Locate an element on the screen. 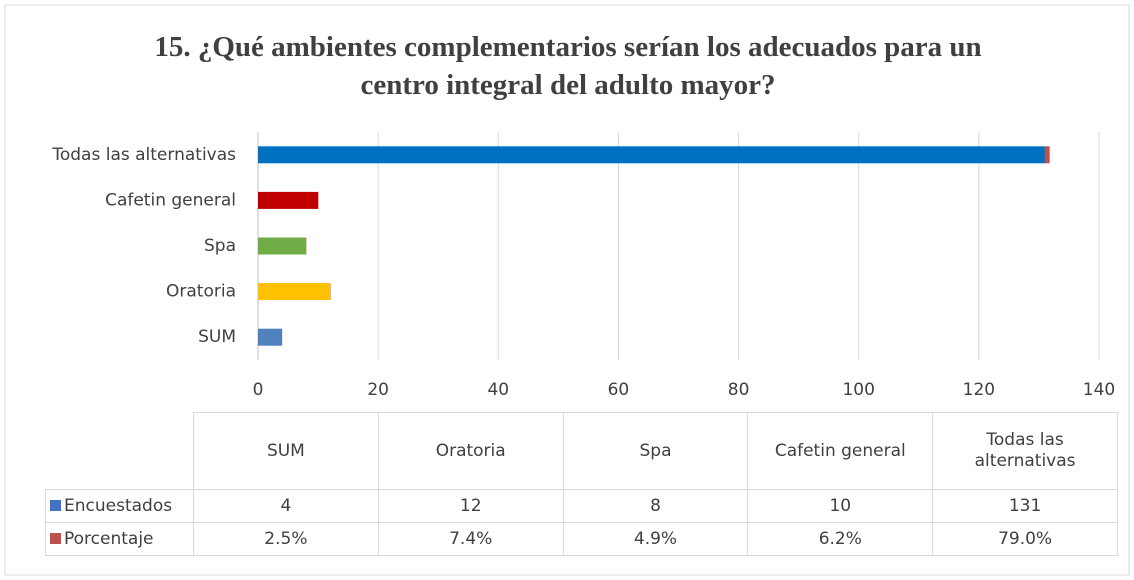 The height and width of the screenshot is (580, 1134). legend-label: Porcentaje is located at coordinates (109, 538).